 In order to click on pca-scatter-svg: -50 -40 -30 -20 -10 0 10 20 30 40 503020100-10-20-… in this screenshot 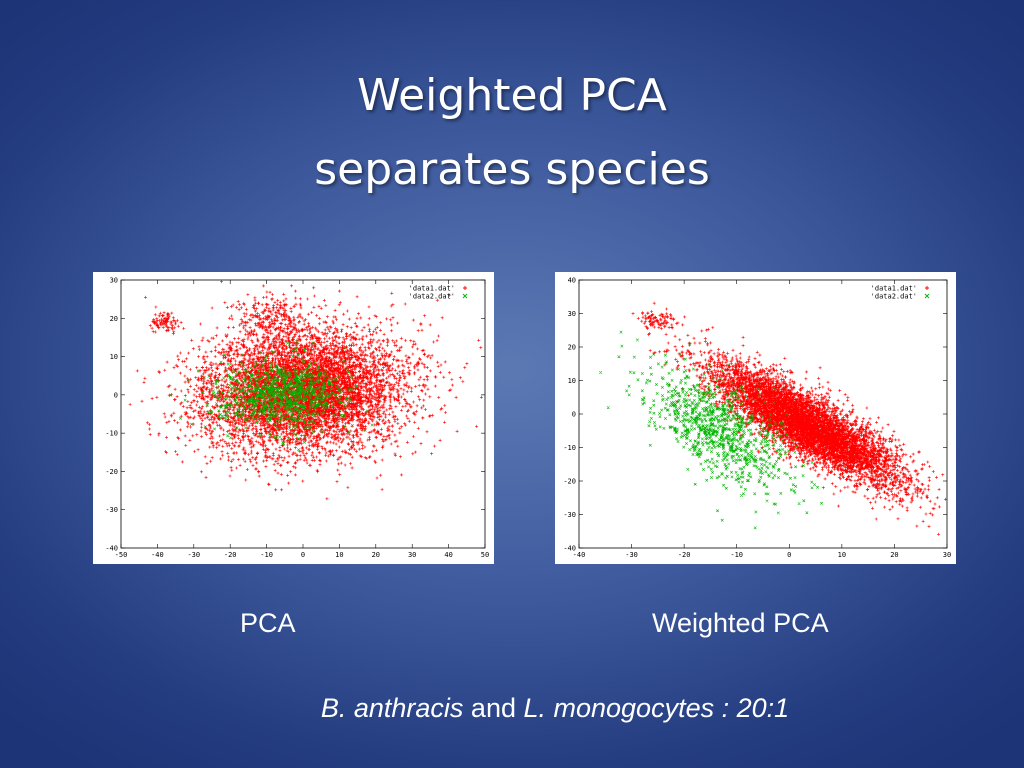, I will do `click(297, 418)`.